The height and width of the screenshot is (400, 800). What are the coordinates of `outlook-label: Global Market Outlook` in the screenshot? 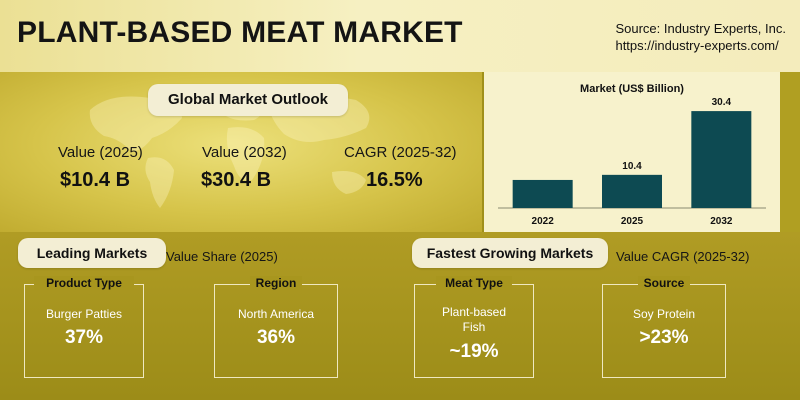 It's located at (248, 100).